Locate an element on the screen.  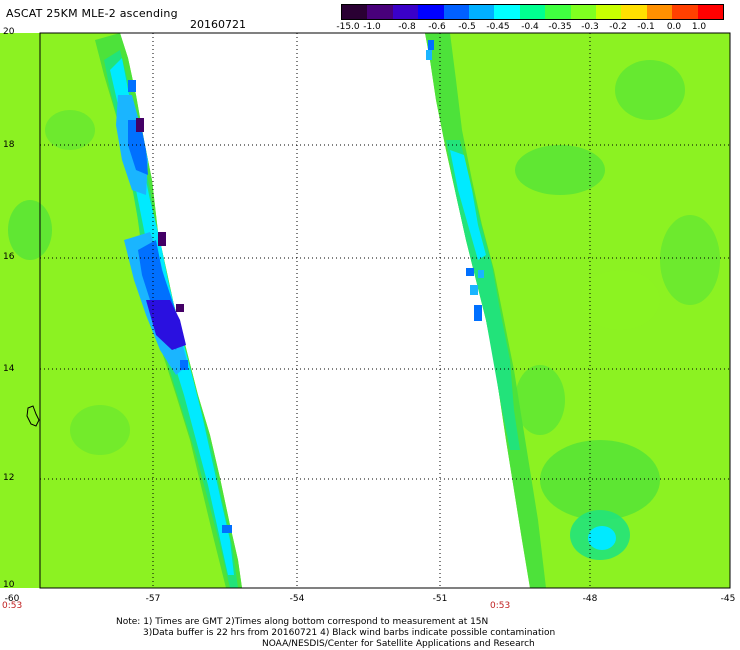
lon-label-60: -60 is located at coordinates (12, 599).